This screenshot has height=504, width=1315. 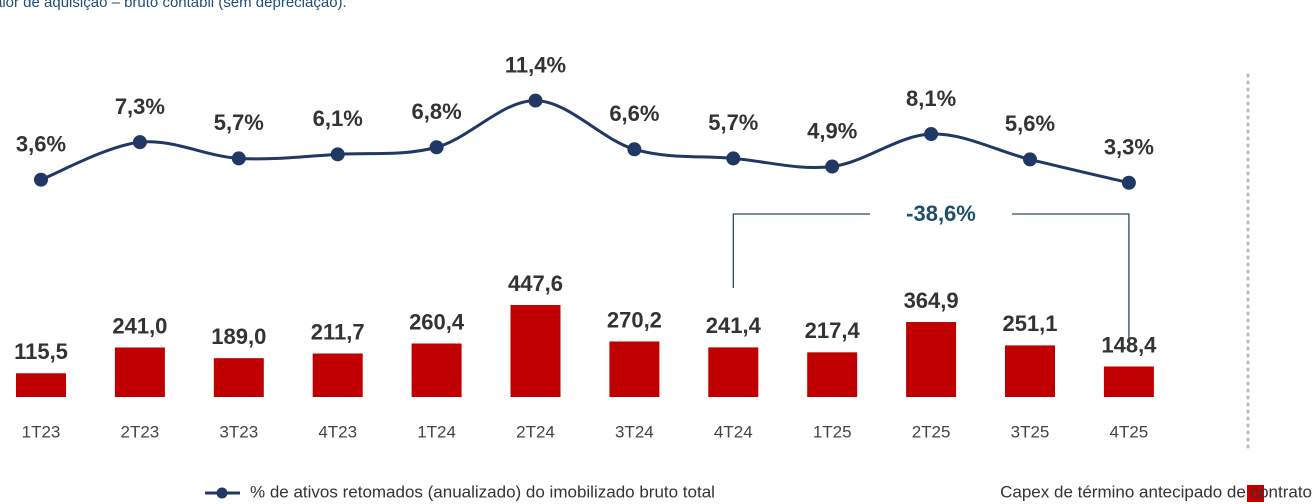 What do you see at coordinates (931, 98) in the screenshot?
I see `data-label: 8,1%` at bounding box center [931, 98].